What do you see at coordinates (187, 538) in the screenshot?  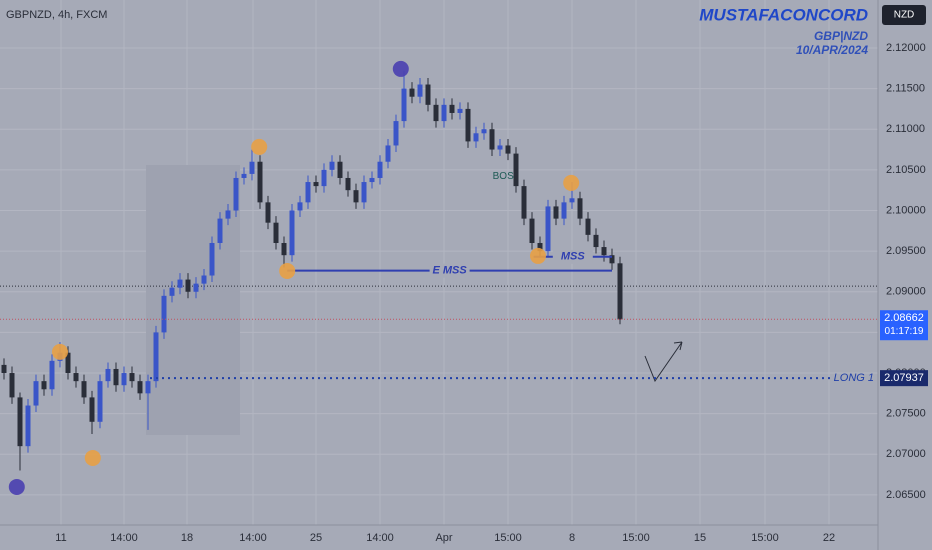 I see `x-tick-label: 18` at bounding box center [187, 538].